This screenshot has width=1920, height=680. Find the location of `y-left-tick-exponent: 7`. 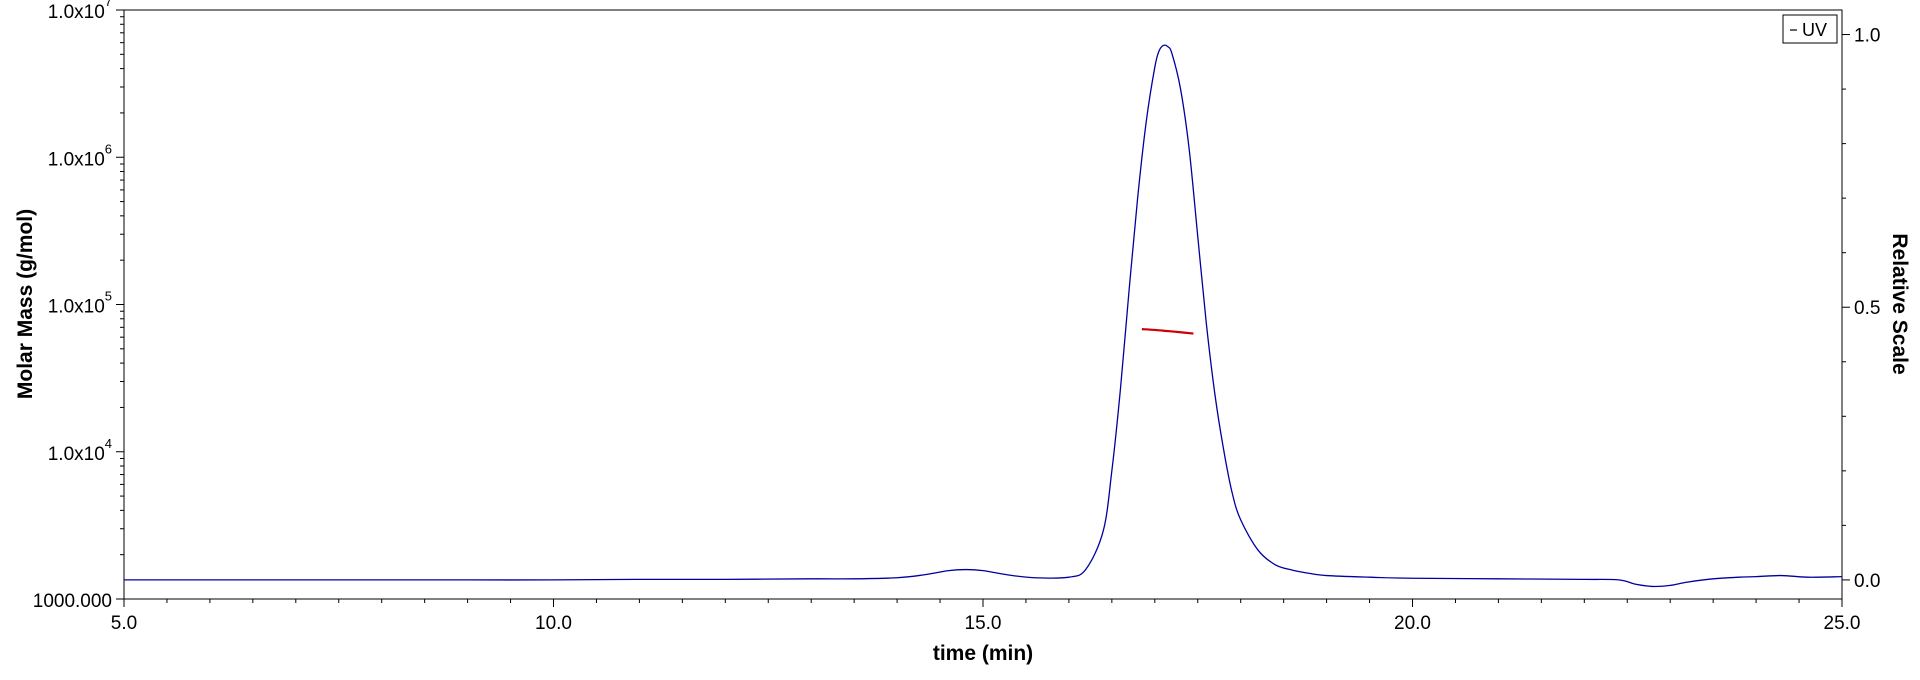

y-left-tick-exponent: 7 is located at coordinates (108, 4).